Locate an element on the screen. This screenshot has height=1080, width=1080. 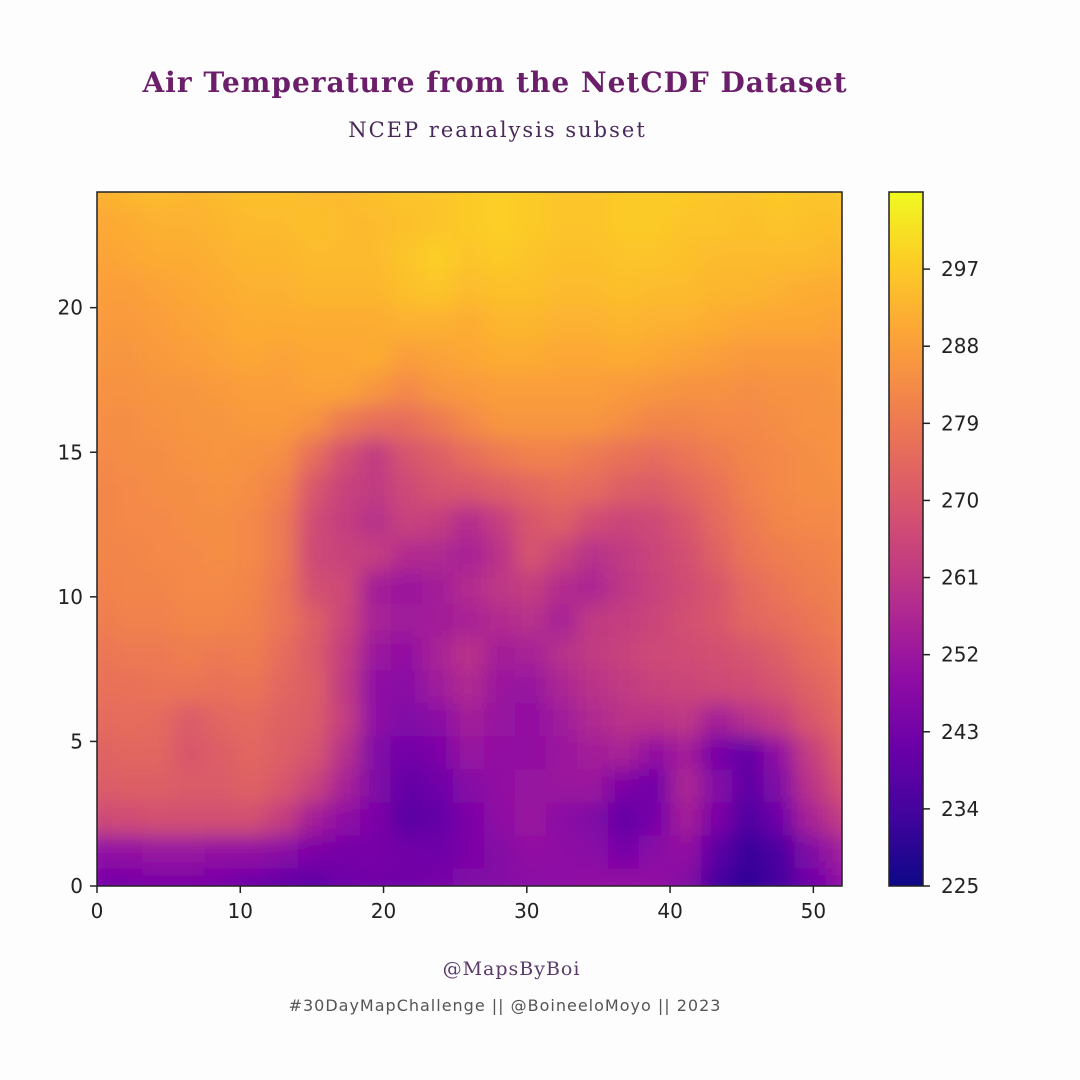
y-tick-label: 15 is located at coordinates (70, 452).